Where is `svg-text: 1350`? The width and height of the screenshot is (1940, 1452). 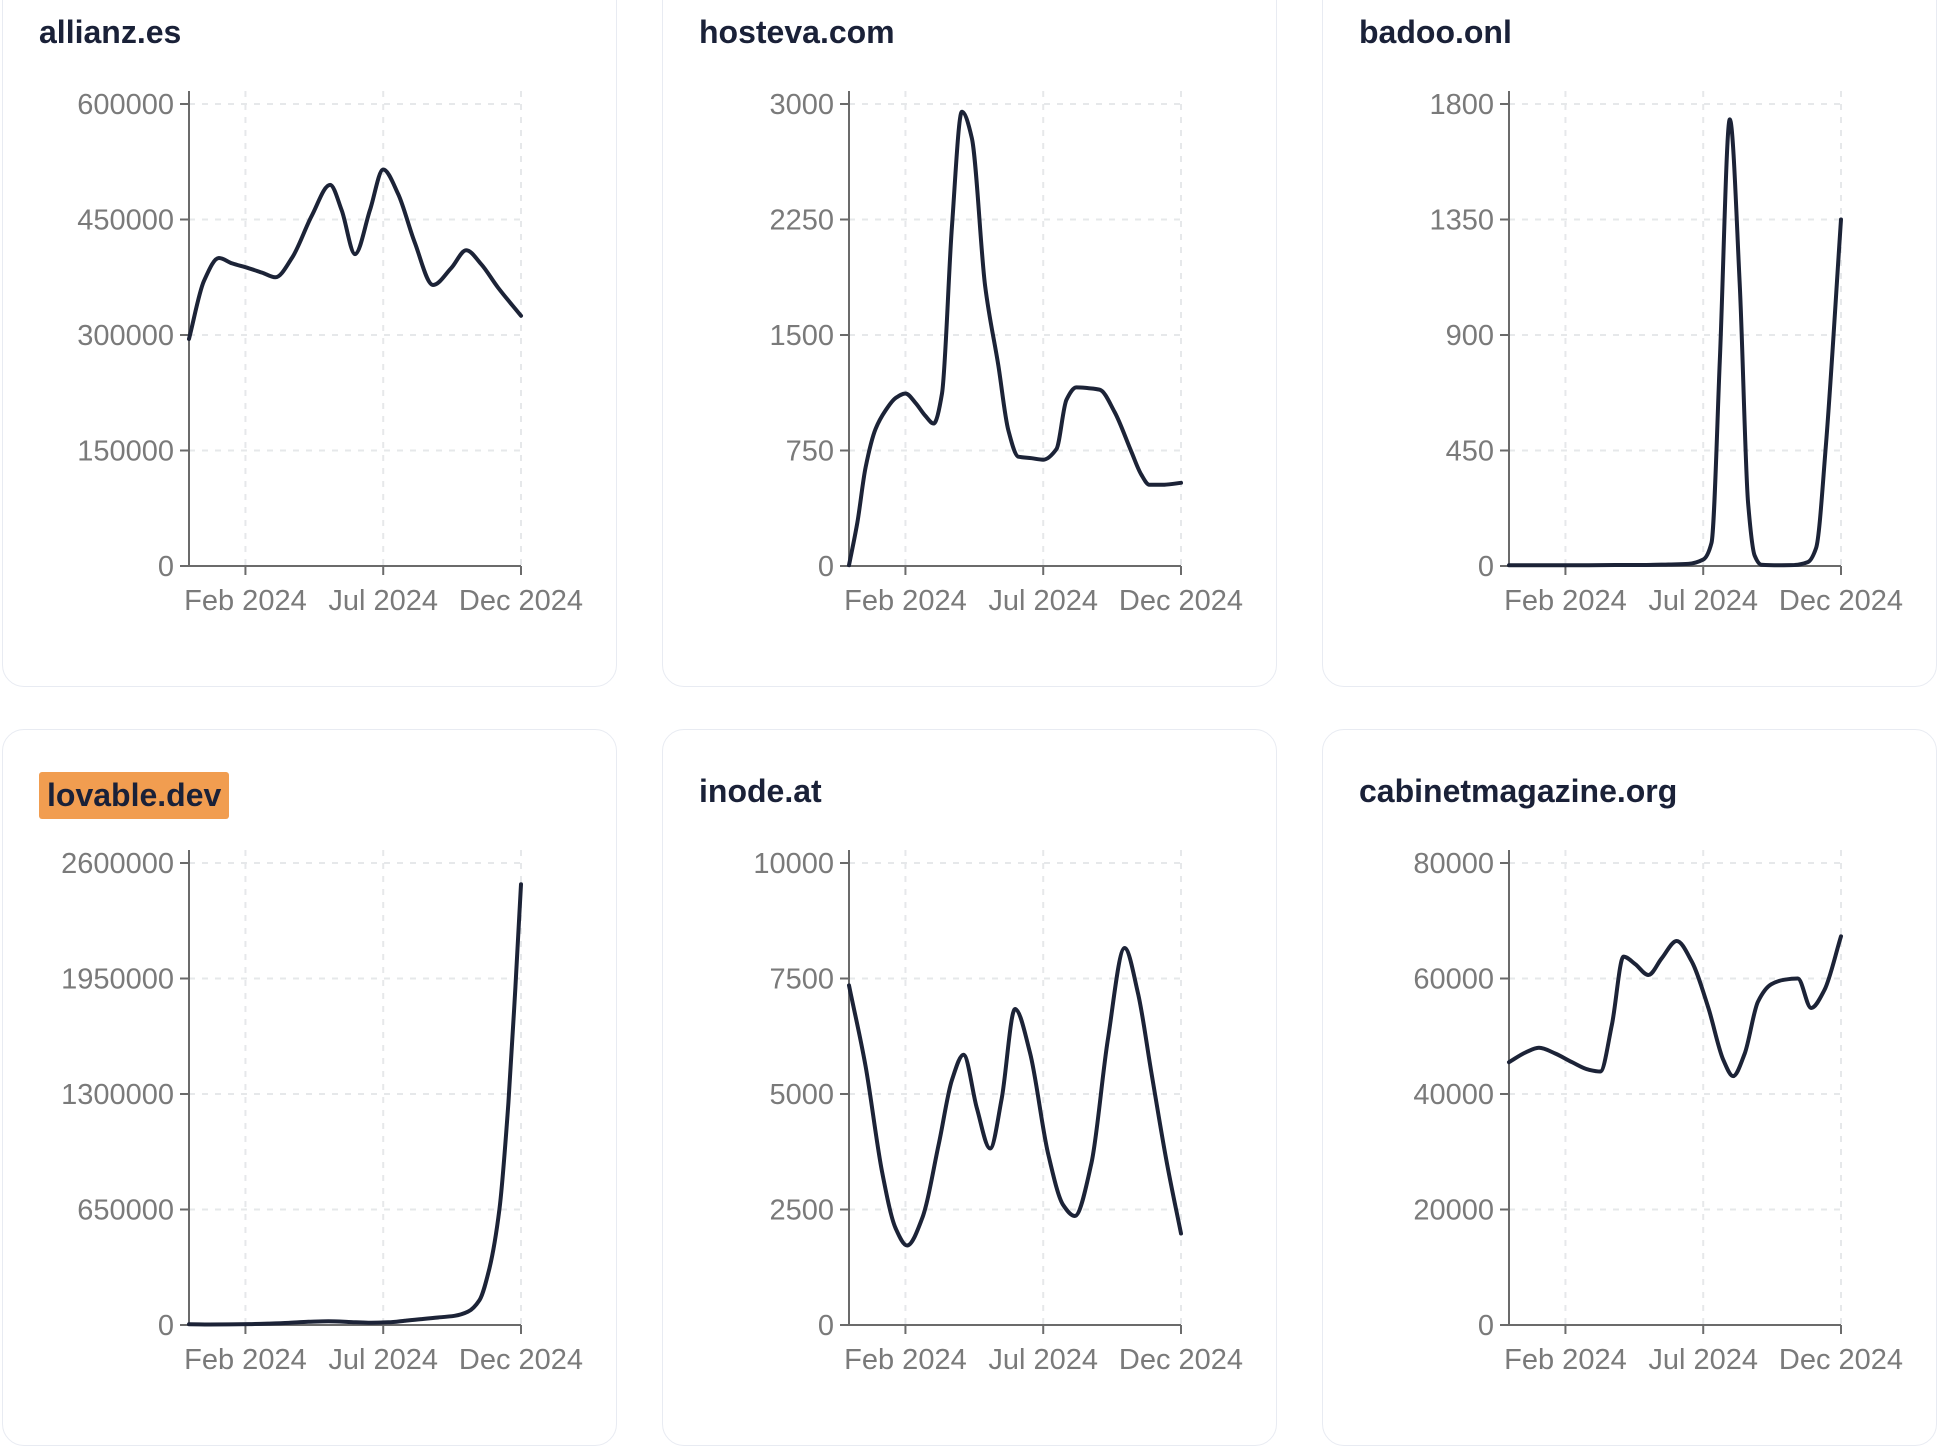
svg-text: 1350 is located at coordinates (1461, 221).